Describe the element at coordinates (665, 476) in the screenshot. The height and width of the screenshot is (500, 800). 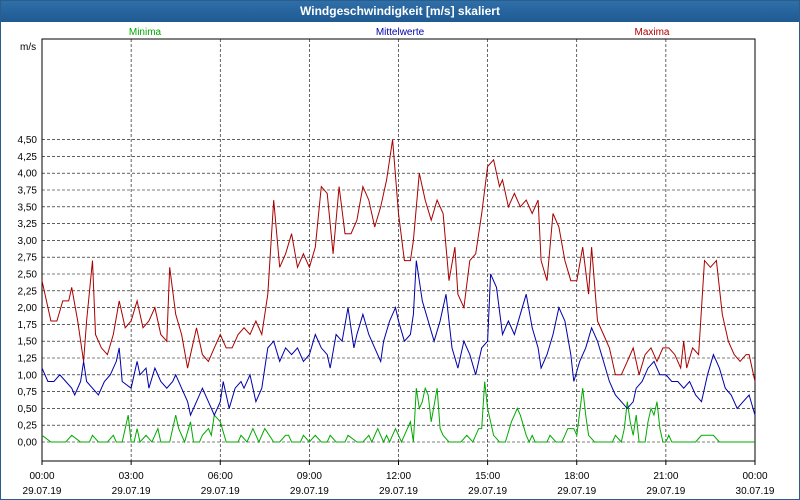
I see `x-tick-time: 21:00` at that location.